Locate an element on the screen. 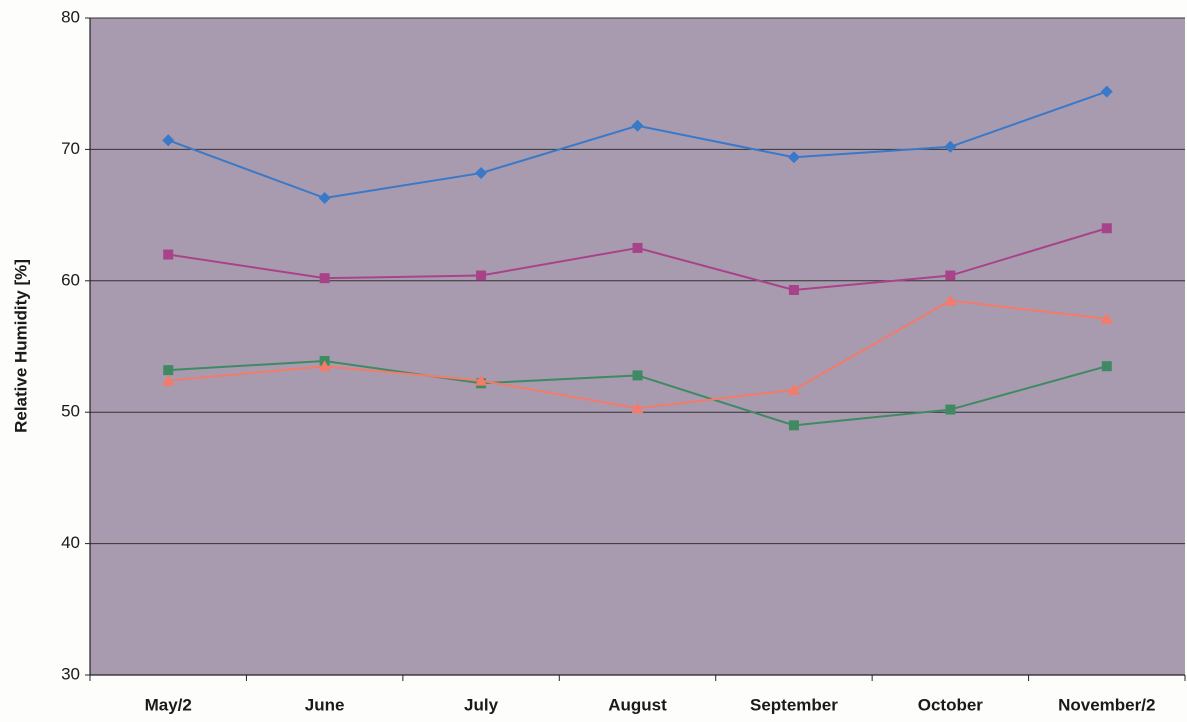 The height and width of the screenshot is (722, 1187). x-tick-label: September is located at coordinates (794, 704).